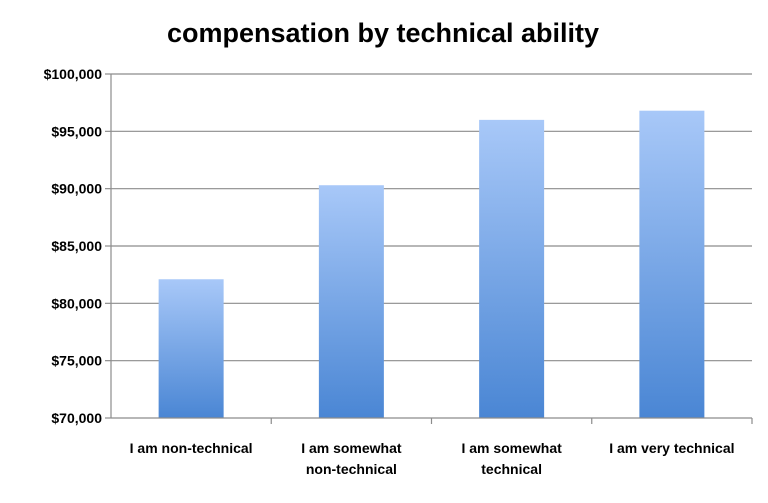 This screenshot has width=768, height=503. Describe the element at coordinates (191, 448) in the screenshot. I see `x-category-label: I am non-technical` at that location.